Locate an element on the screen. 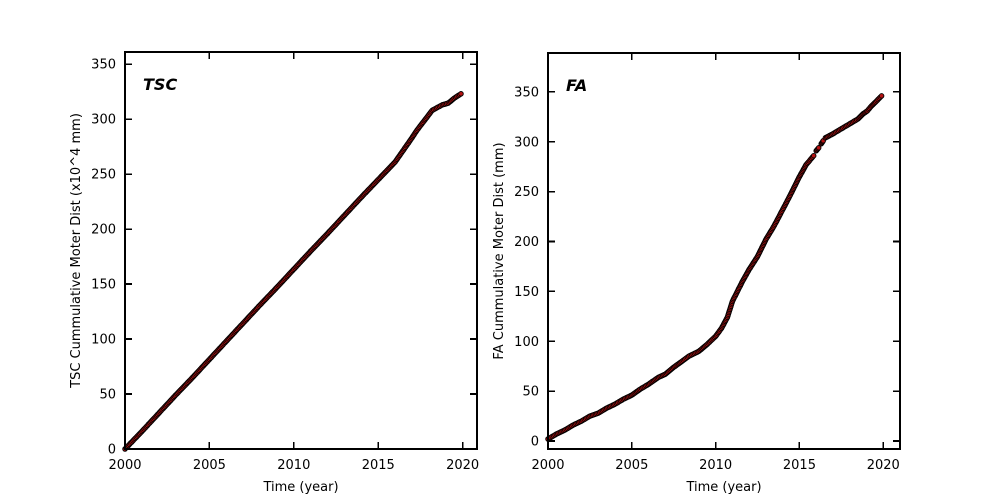  plot-title: TSC is located at coordinates (160, 84).